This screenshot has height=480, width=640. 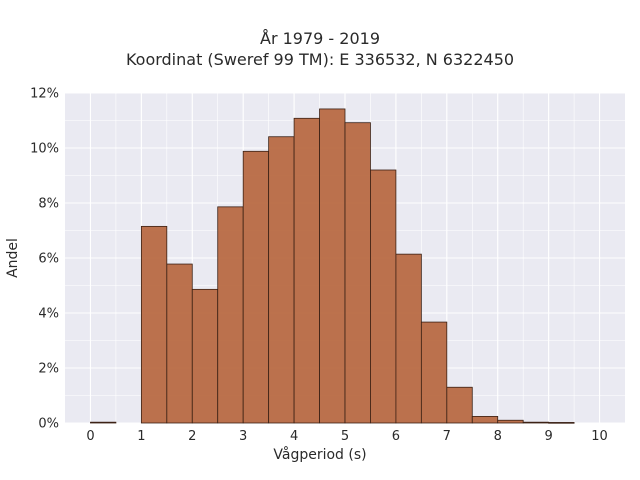 I want to click on x-tick-label: 6, so click(x=396, y=436).